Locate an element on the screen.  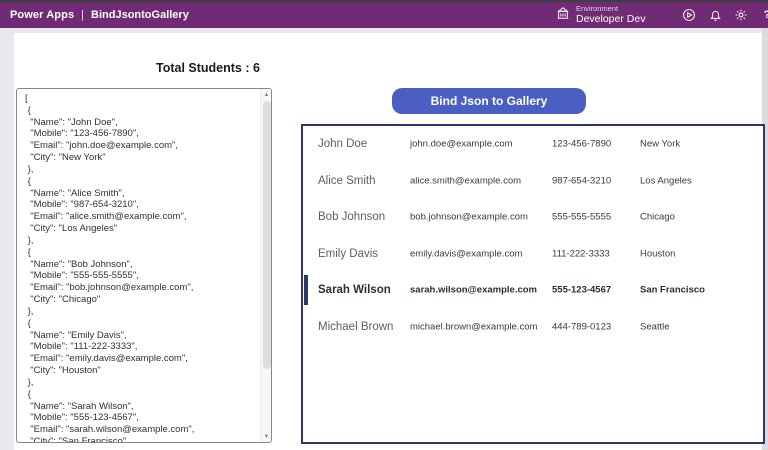
student-email: bob.johnson@example.com is located at coordinates (469, 217).